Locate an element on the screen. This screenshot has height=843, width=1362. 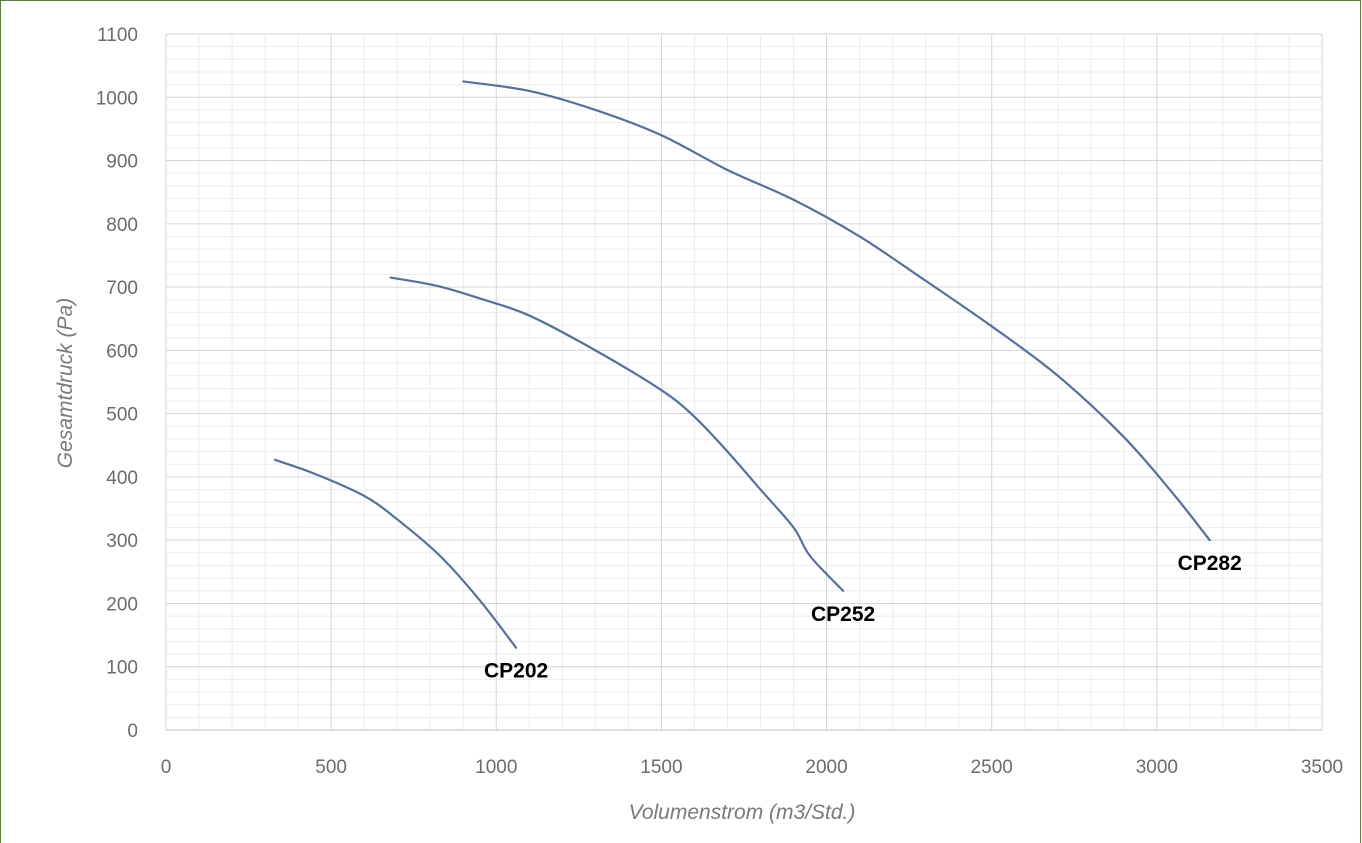
y-tick-label: 1100 is located at coordinates (117, 35).